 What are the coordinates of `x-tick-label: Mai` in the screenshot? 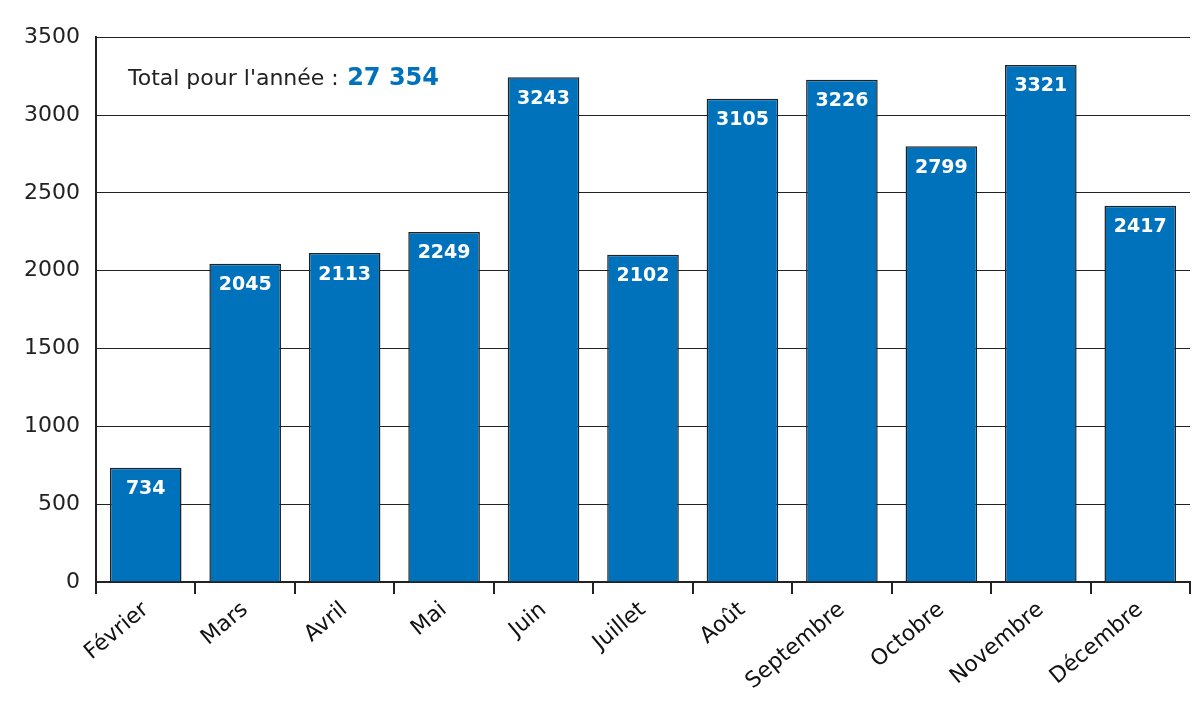 It's located at (428, 618).